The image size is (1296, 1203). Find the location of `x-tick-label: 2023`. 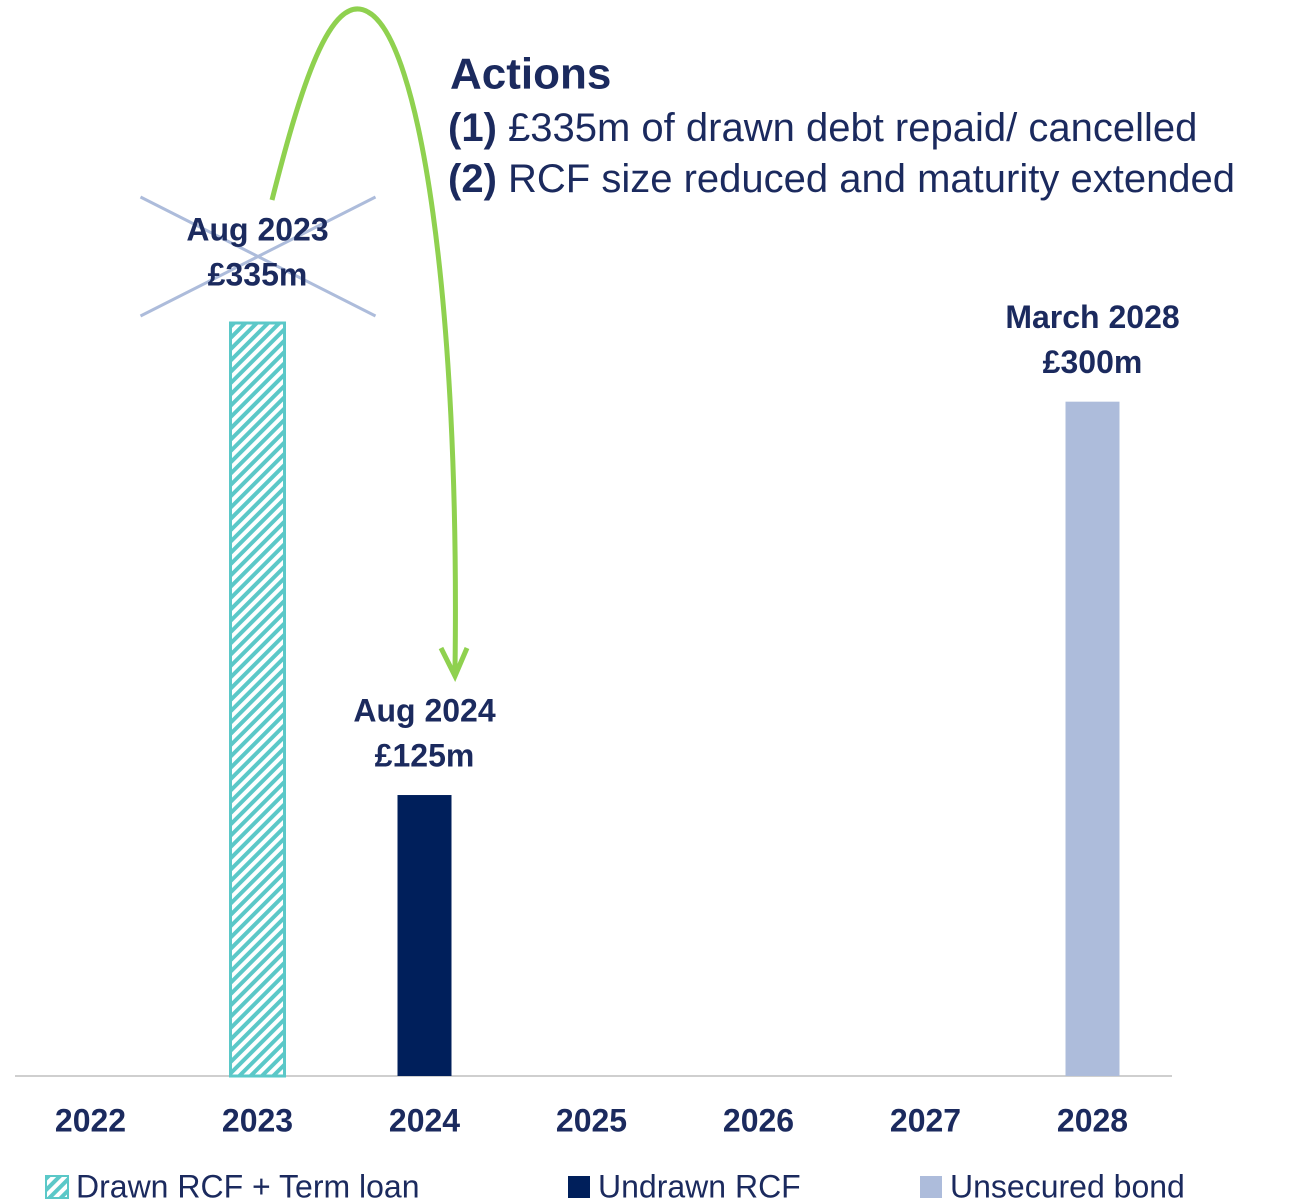

x-tick-label: 2023 is located at coordinates (257, 1120).